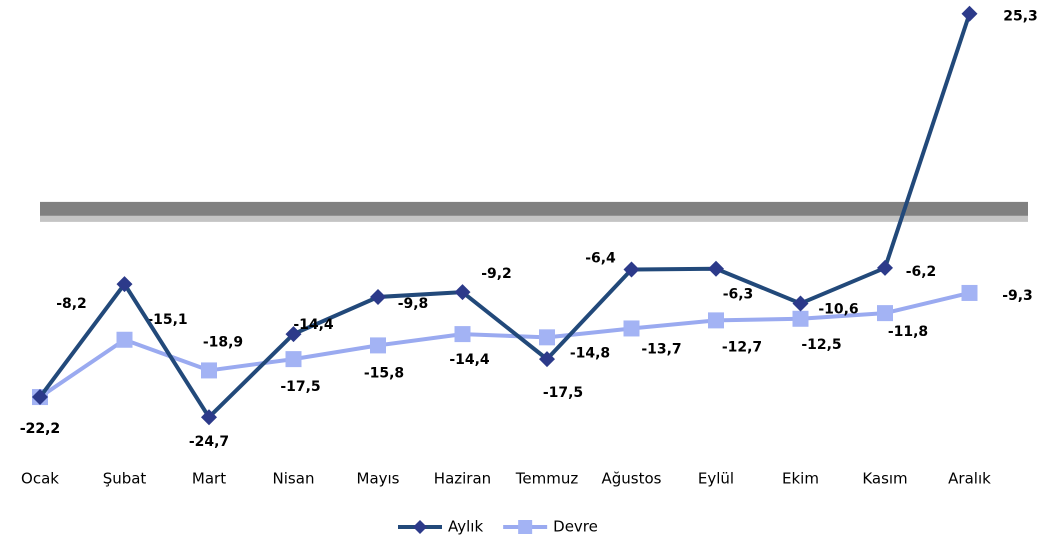  I want to click on value-label: -15,8, so click(384, 373).